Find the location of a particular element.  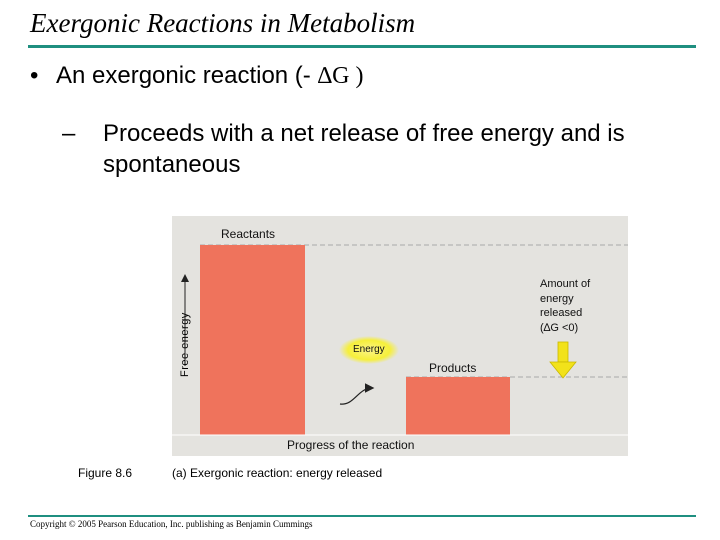

bullet-1: • An exergonic reaction (- ∆G ) is located at coordinates (196, 76).